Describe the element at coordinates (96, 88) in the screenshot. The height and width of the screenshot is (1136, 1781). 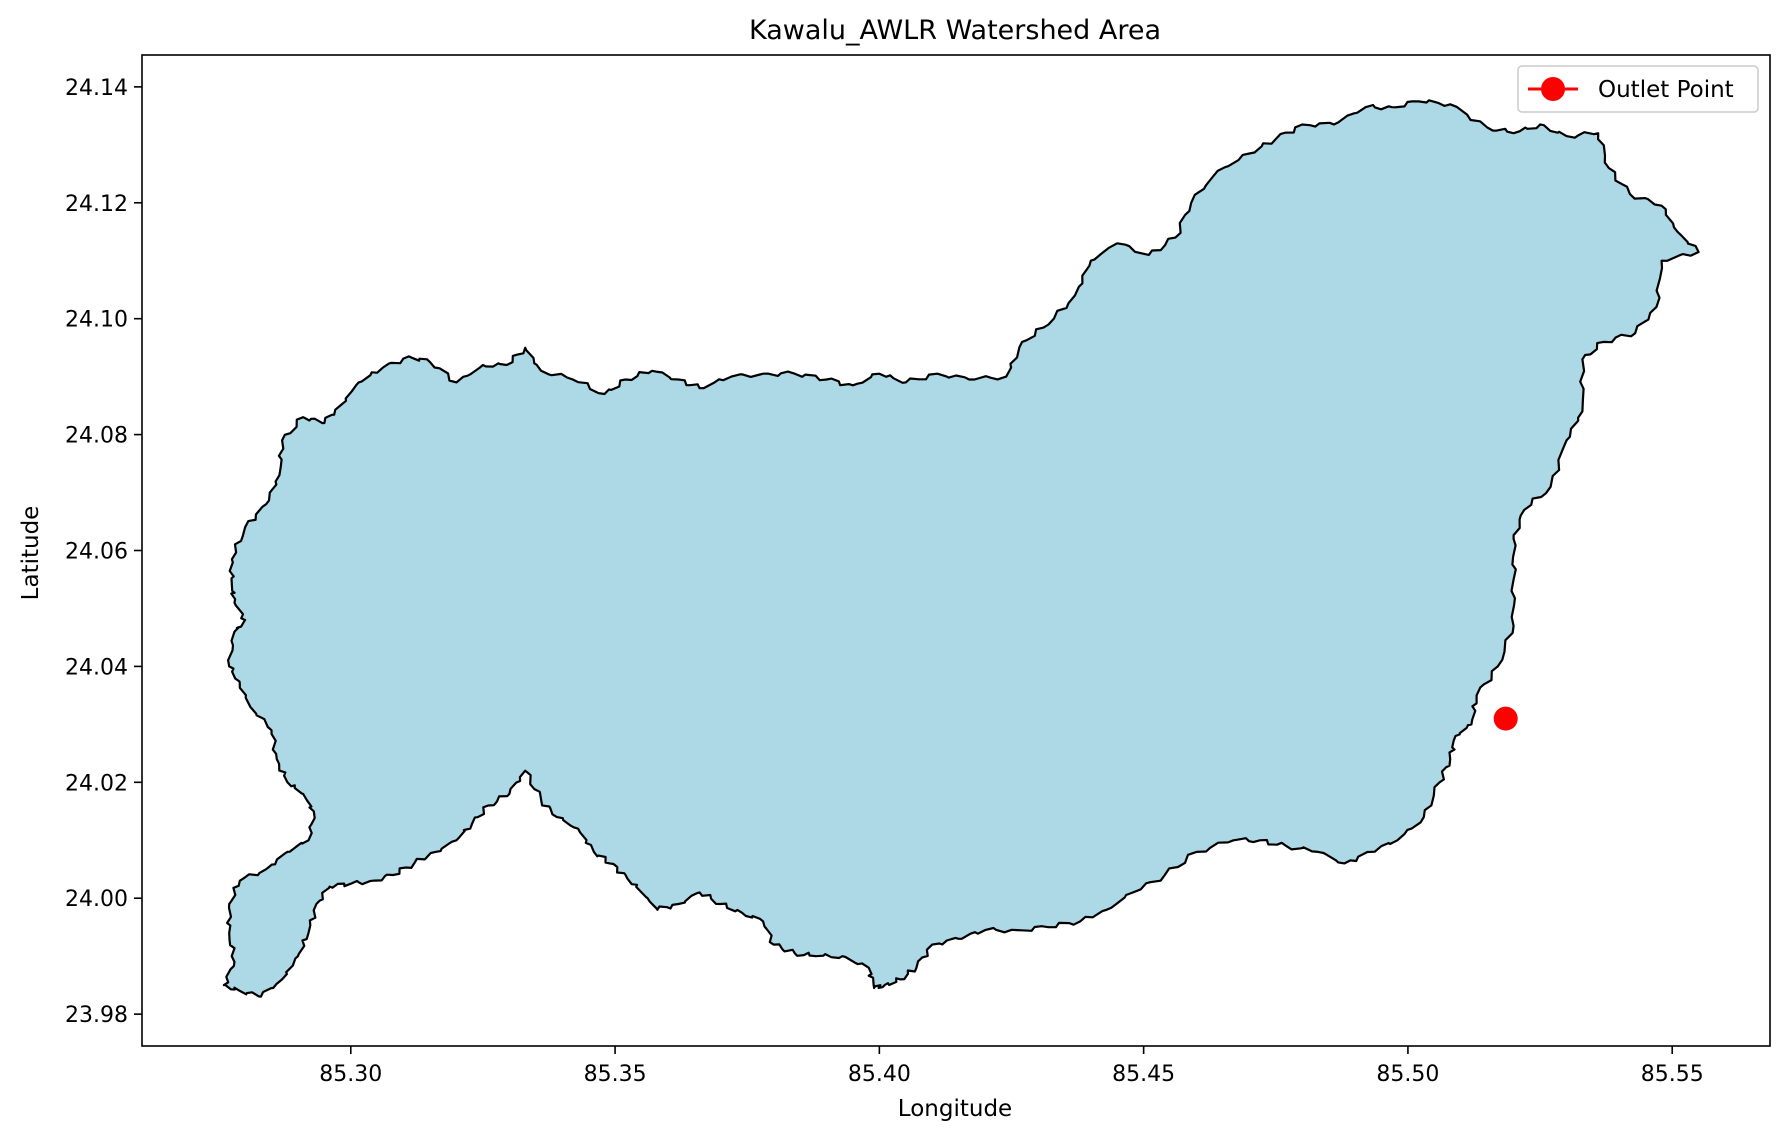
I see `y-tick-label: 24.14` at that location.